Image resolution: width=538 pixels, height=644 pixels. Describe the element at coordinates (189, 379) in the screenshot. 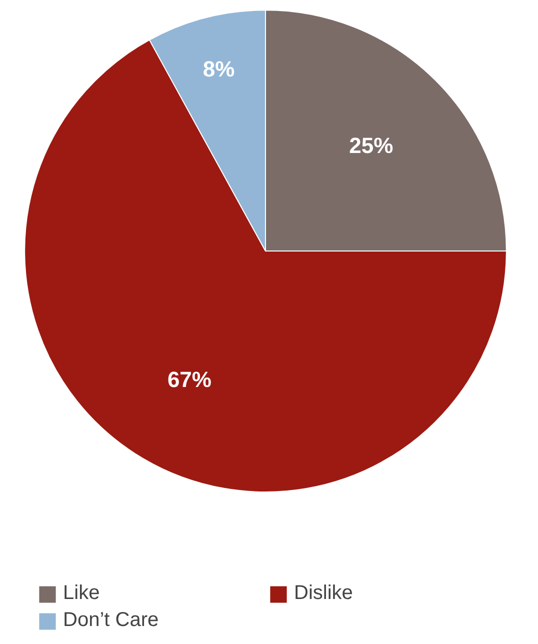

I see `data-label: 67%` at that location.